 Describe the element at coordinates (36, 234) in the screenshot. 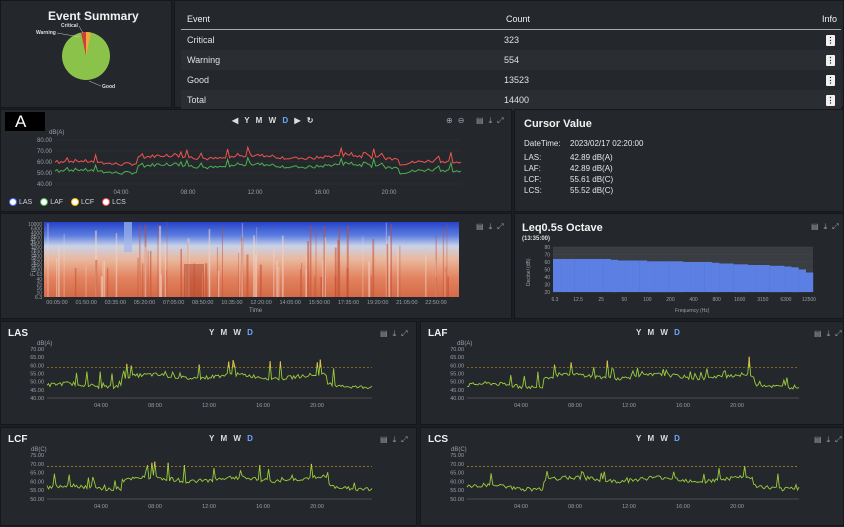

I see `y-tick-label: 4000` at that location.